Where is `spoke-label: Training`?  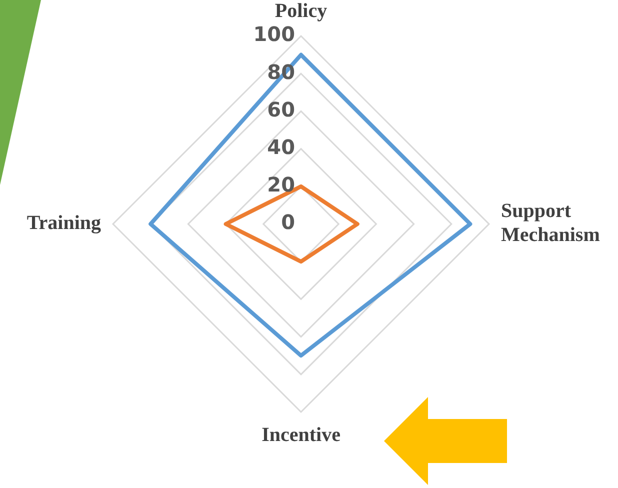 spoke-label: Training is located at coordinates (63, 223).